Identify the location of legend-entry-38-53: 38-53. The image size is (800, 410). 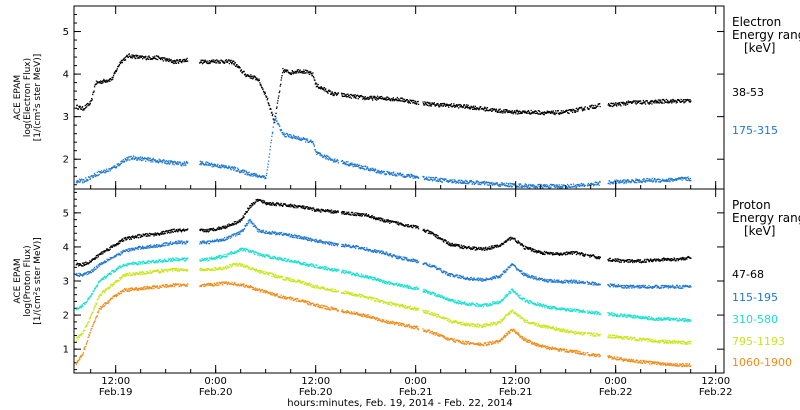
(748, 92).